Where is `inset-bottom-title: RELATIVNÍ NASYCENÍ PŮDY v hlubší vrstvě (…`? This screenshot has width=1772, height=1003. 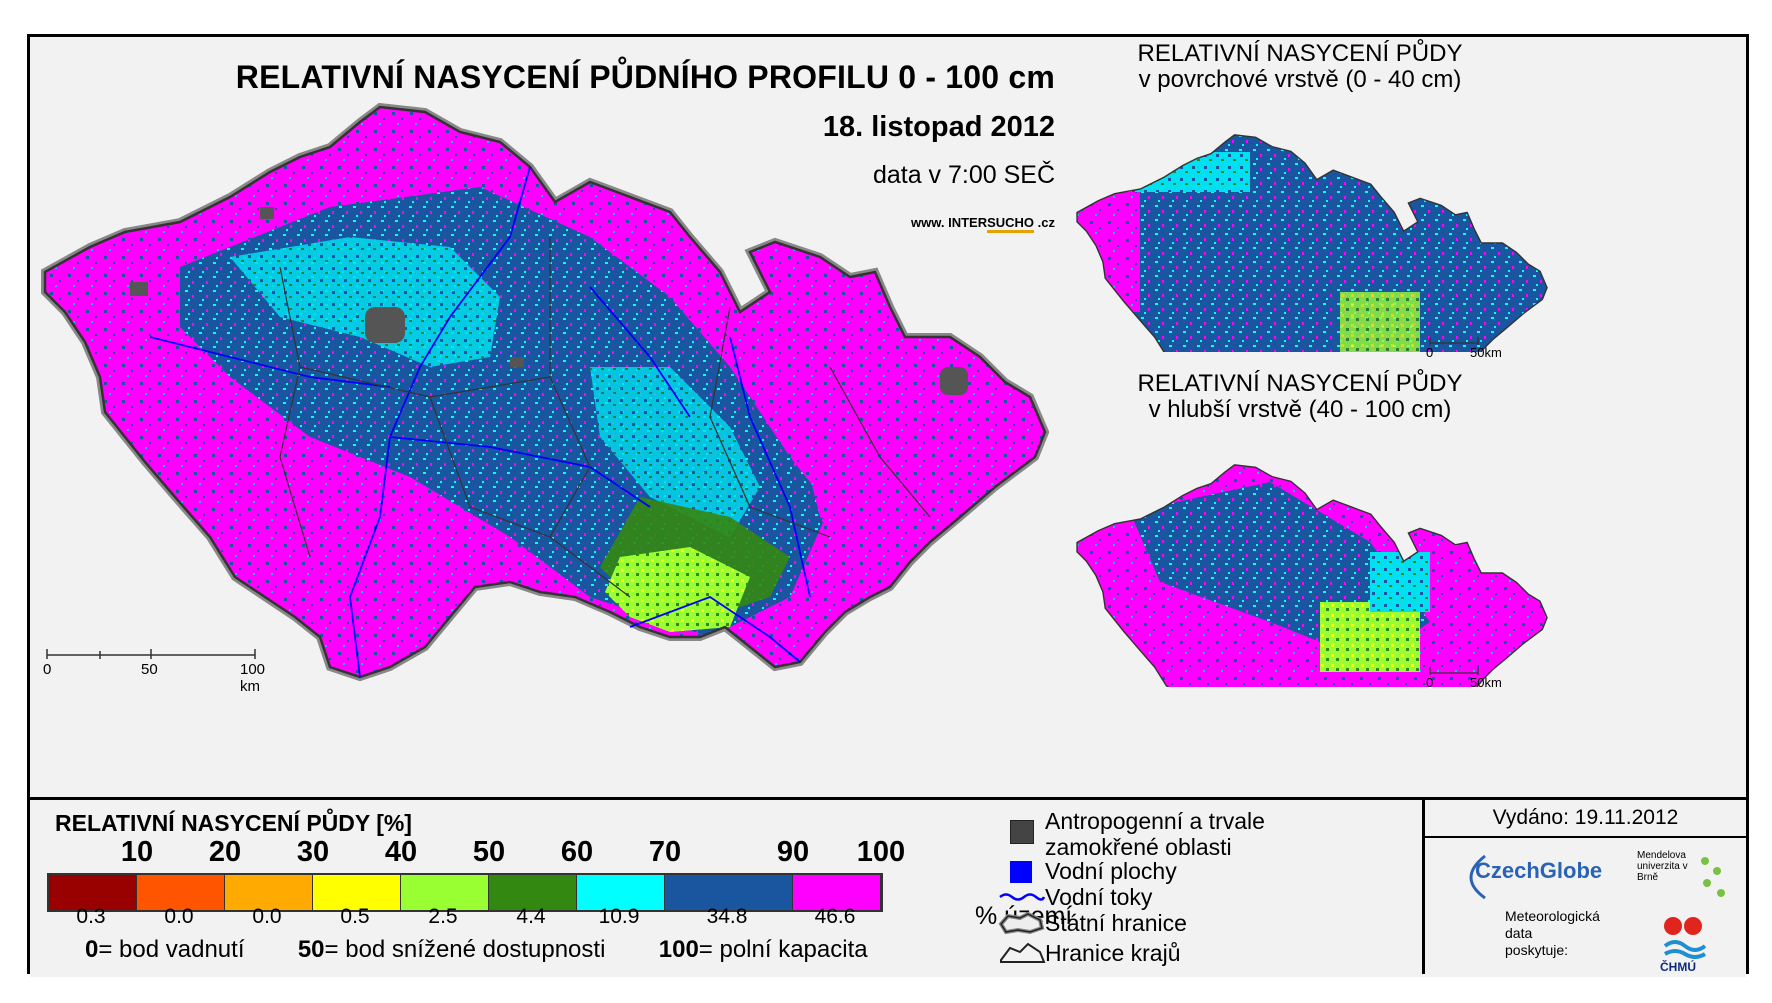 inset-bottom-title: RELATIVNÍ NASYCENÍ PŮDY v hlubší vrstvě (… is located at coordinates (1300, 396).